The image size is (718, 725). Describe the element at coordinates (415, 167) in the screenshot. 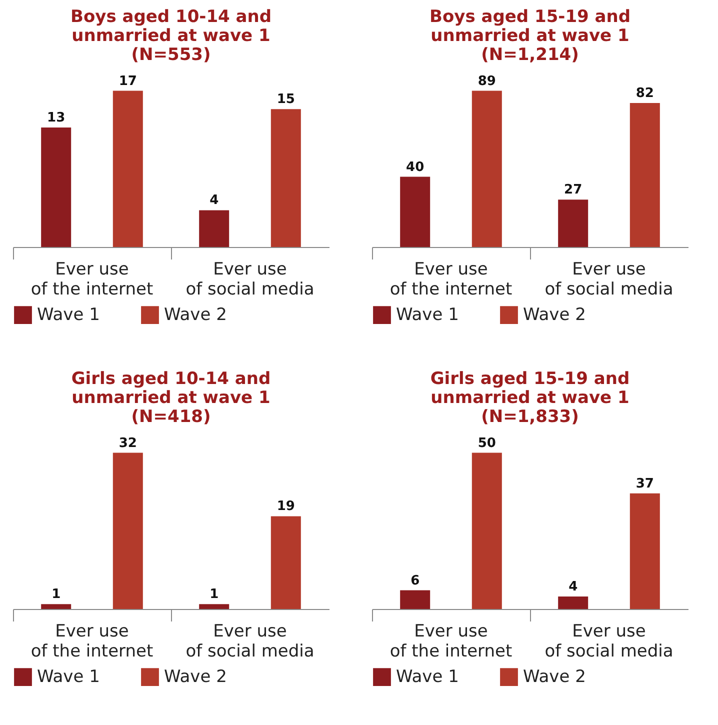

I see `data-label: 40` at that location.